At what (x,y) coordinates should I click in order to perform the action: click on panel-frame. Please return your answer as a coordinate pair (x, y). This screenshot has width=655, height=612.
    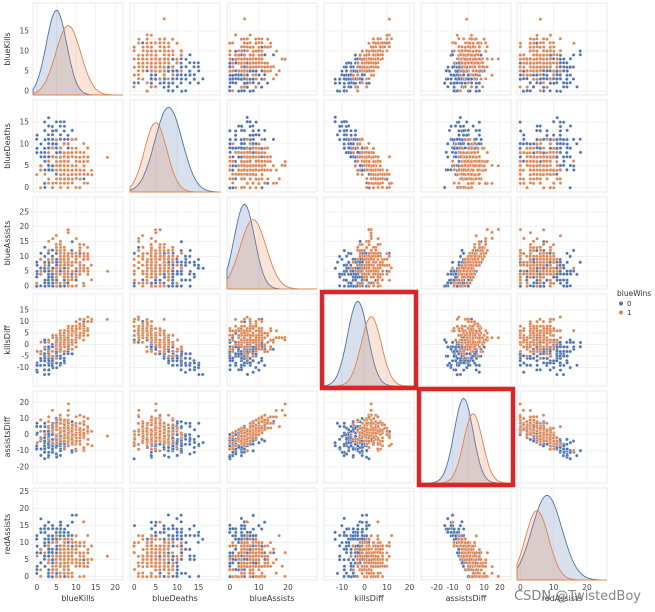
    Looking at the image, I should click on (369, 146).